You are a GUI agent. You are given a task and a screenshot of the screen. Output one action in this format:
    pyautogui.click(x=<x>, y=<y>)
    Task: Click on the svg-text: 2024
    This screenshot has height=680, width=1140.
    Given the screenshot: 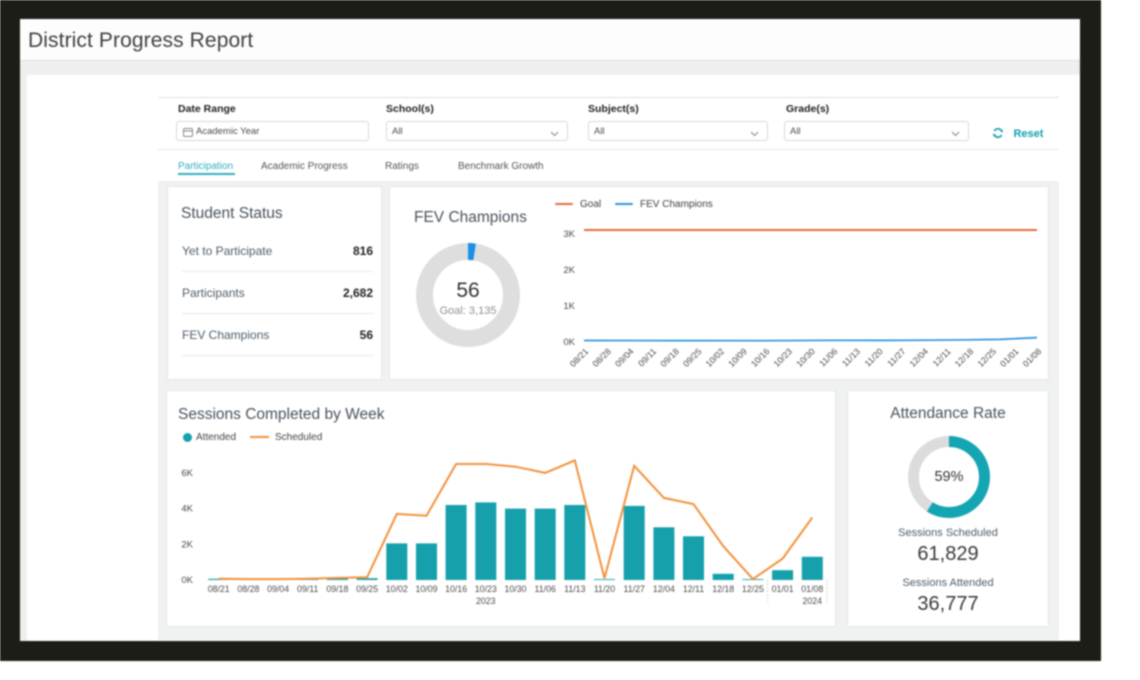 What is the action you would take?
    pyautogui.click(x=813, y=601)
    